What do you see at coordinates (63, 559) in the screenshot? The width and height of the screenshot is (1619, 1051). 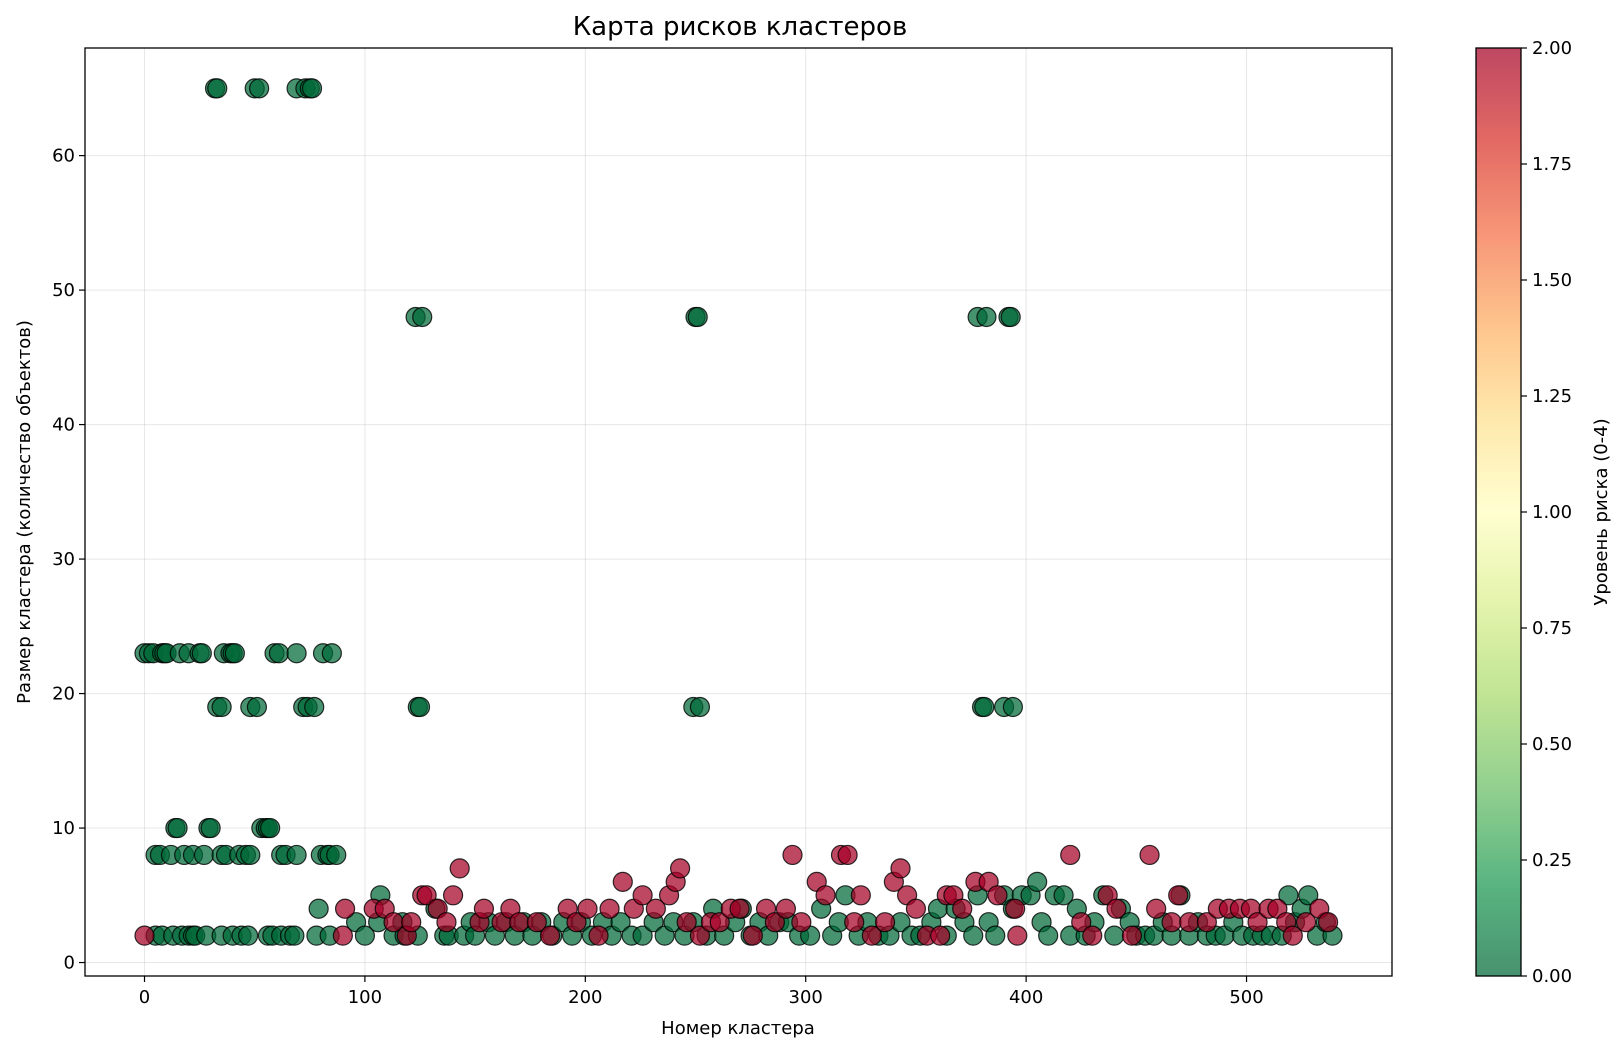 I see `y-tick-label: 30` at bounding box center [63, 559].